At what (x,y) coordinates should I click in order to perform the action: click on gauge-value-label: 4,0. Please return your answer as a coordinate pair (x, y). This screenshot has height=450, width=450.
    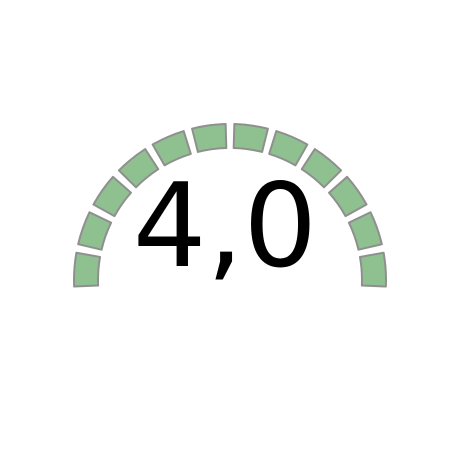
    Looking at the image, I should click on (225, 226).